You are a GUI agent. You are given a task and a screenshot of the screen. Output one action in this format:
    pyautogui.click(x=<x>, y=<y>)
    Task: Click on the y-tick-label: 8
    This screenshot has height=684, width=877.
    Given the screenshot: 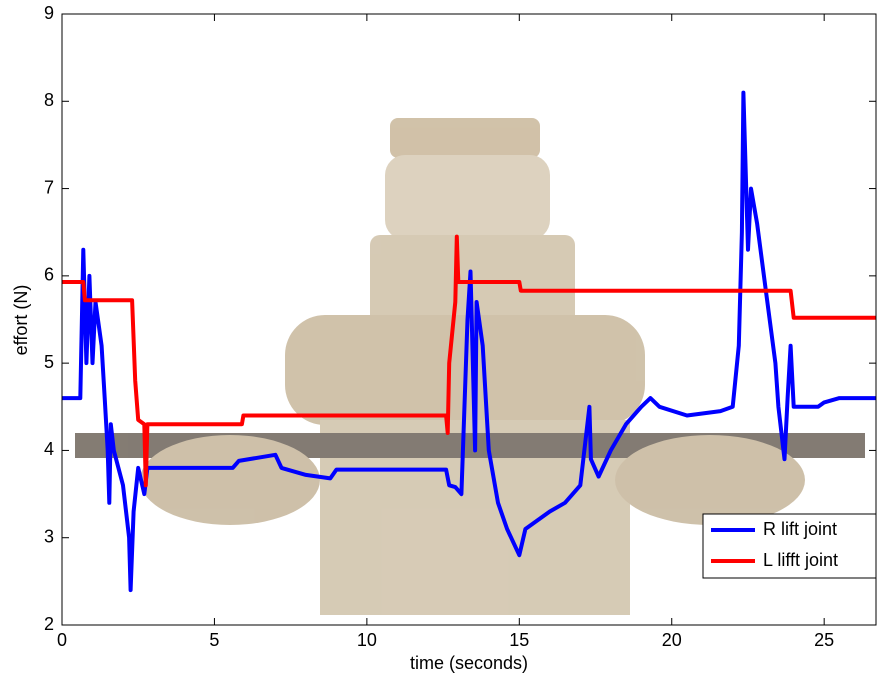 What is the action you would take?
    pyautogui.click(x=49, y=100)
    